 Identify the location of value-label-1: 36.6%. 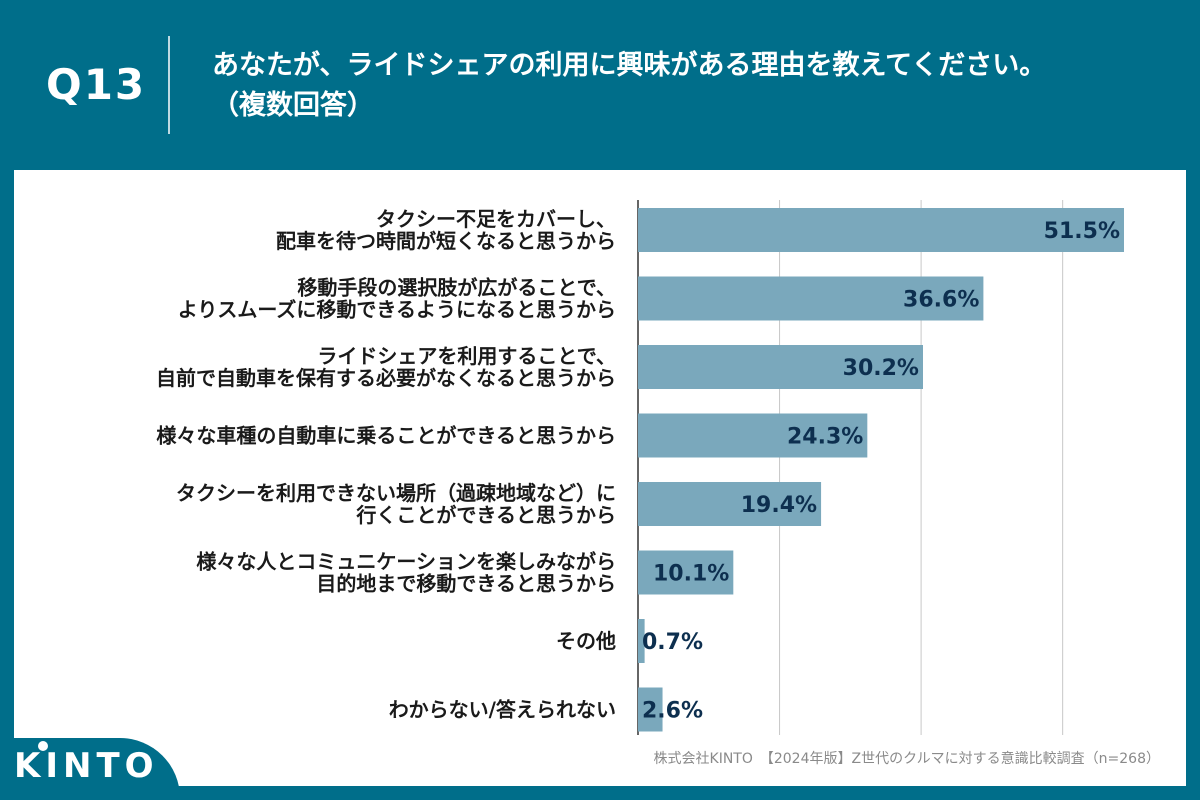
(941, 300).